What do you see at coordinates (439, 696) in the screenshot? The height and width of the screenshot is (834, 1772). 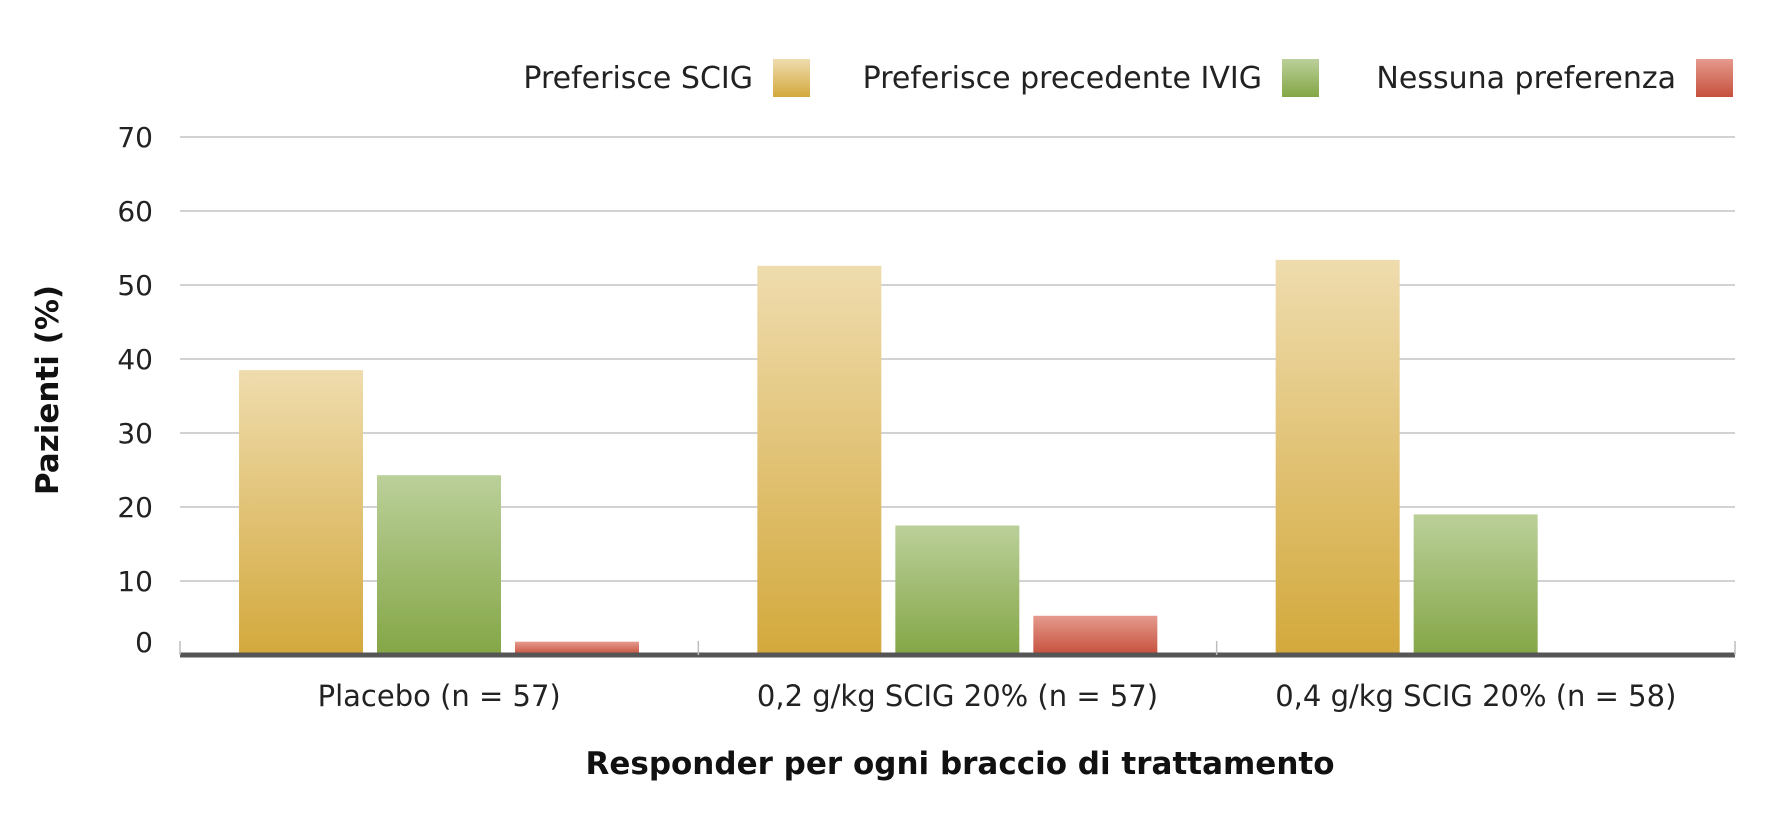 I see `x-tick-label: Placebo (n = 57)` at bounding box center [439, 696].